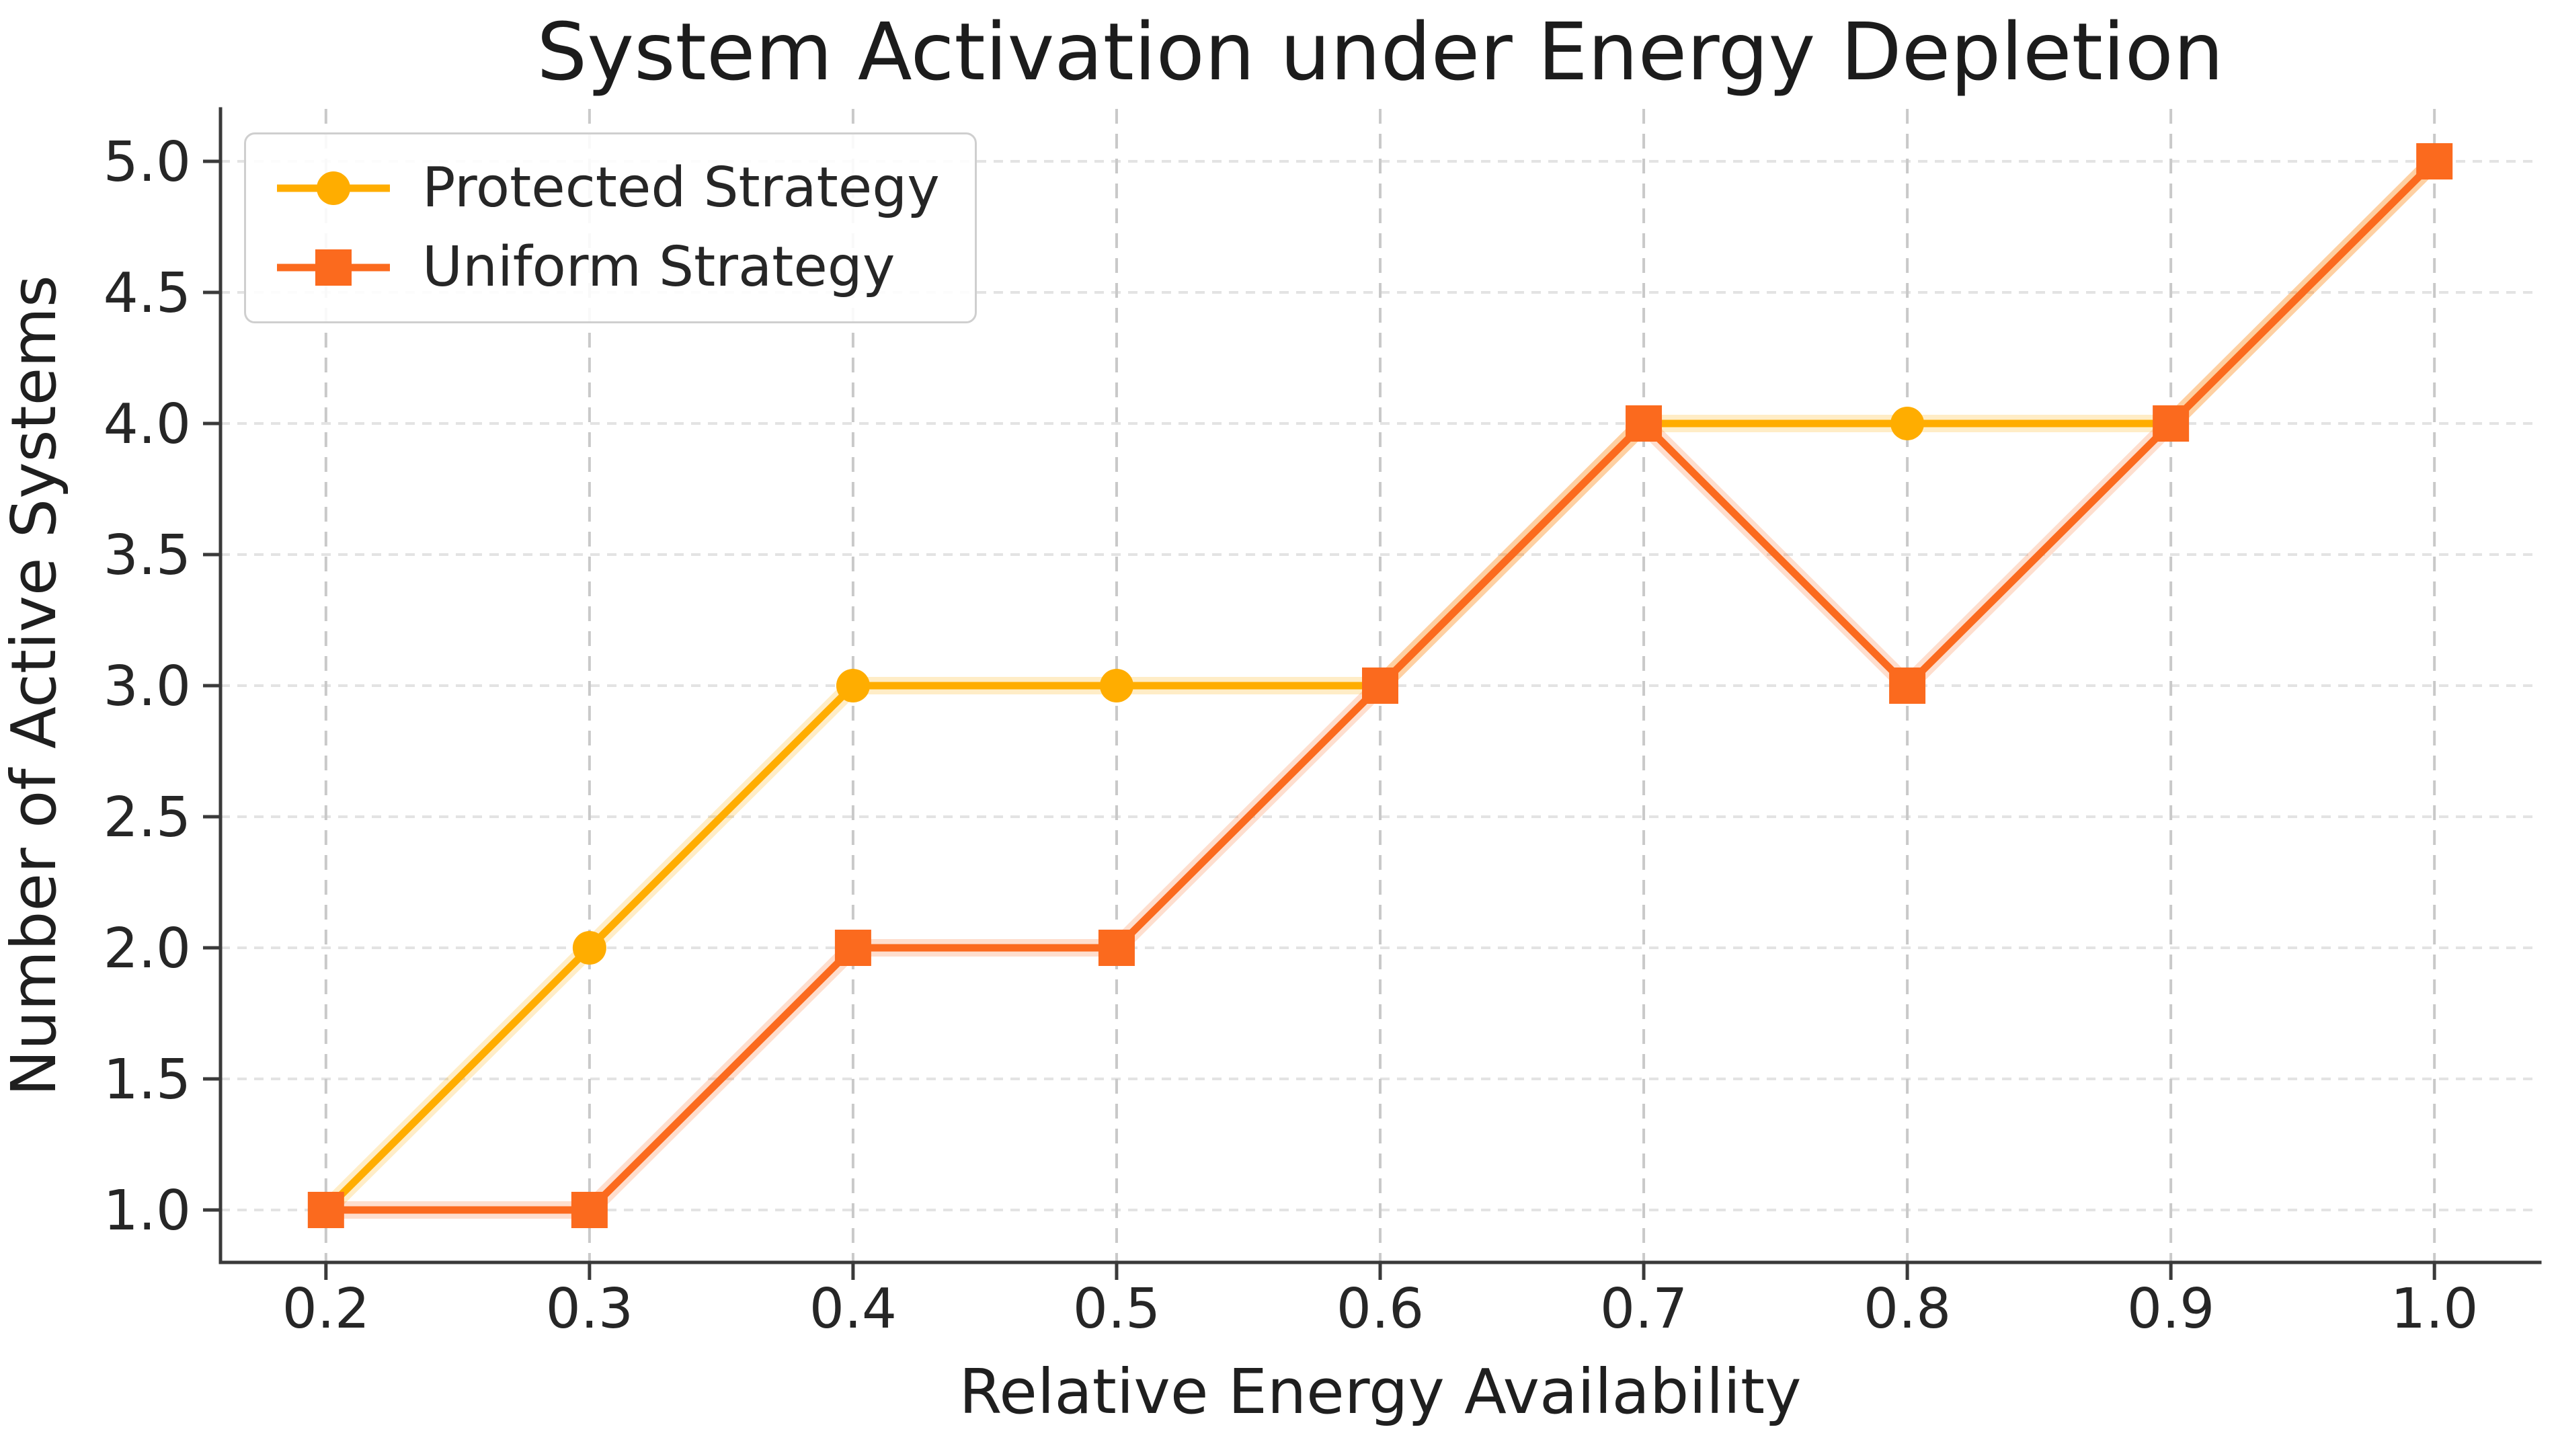 The height and width of the screenshot is (1456, 2558). I want to click on legend-marker-square-icon, so click(333, 268).